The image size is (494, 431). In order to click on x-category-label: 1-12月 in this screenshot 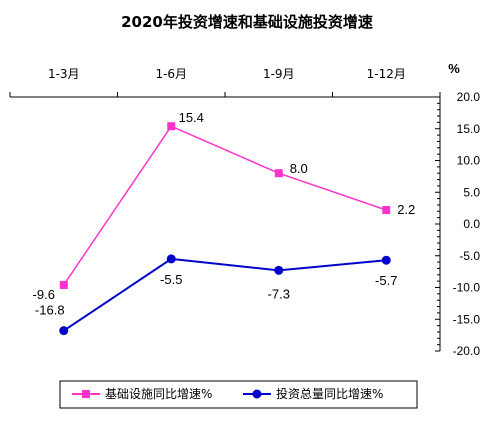, I will do `click(386, 74)`.